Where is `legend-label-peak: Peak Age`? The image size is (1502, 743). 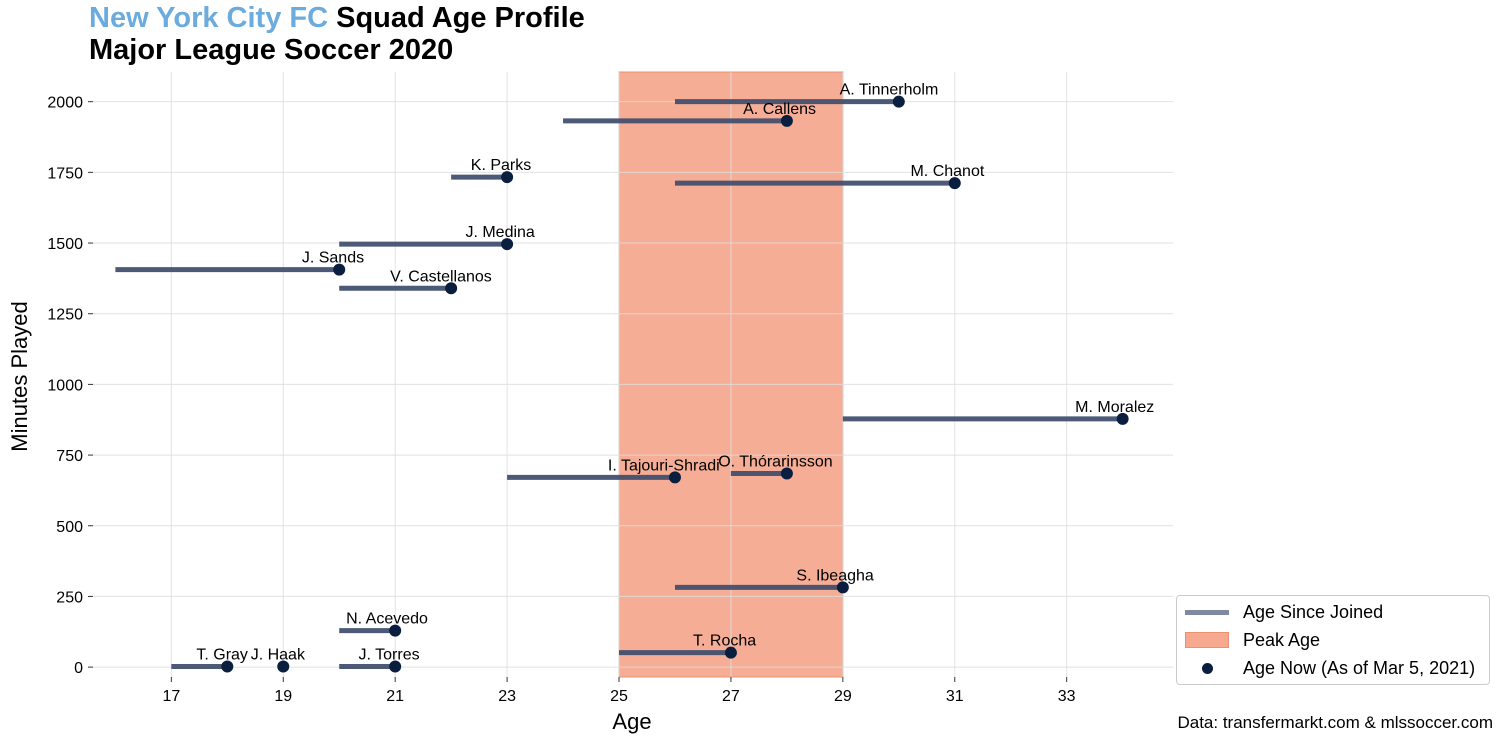 legend-label-peak: Peak Age is located at coordinates (1282, 639).